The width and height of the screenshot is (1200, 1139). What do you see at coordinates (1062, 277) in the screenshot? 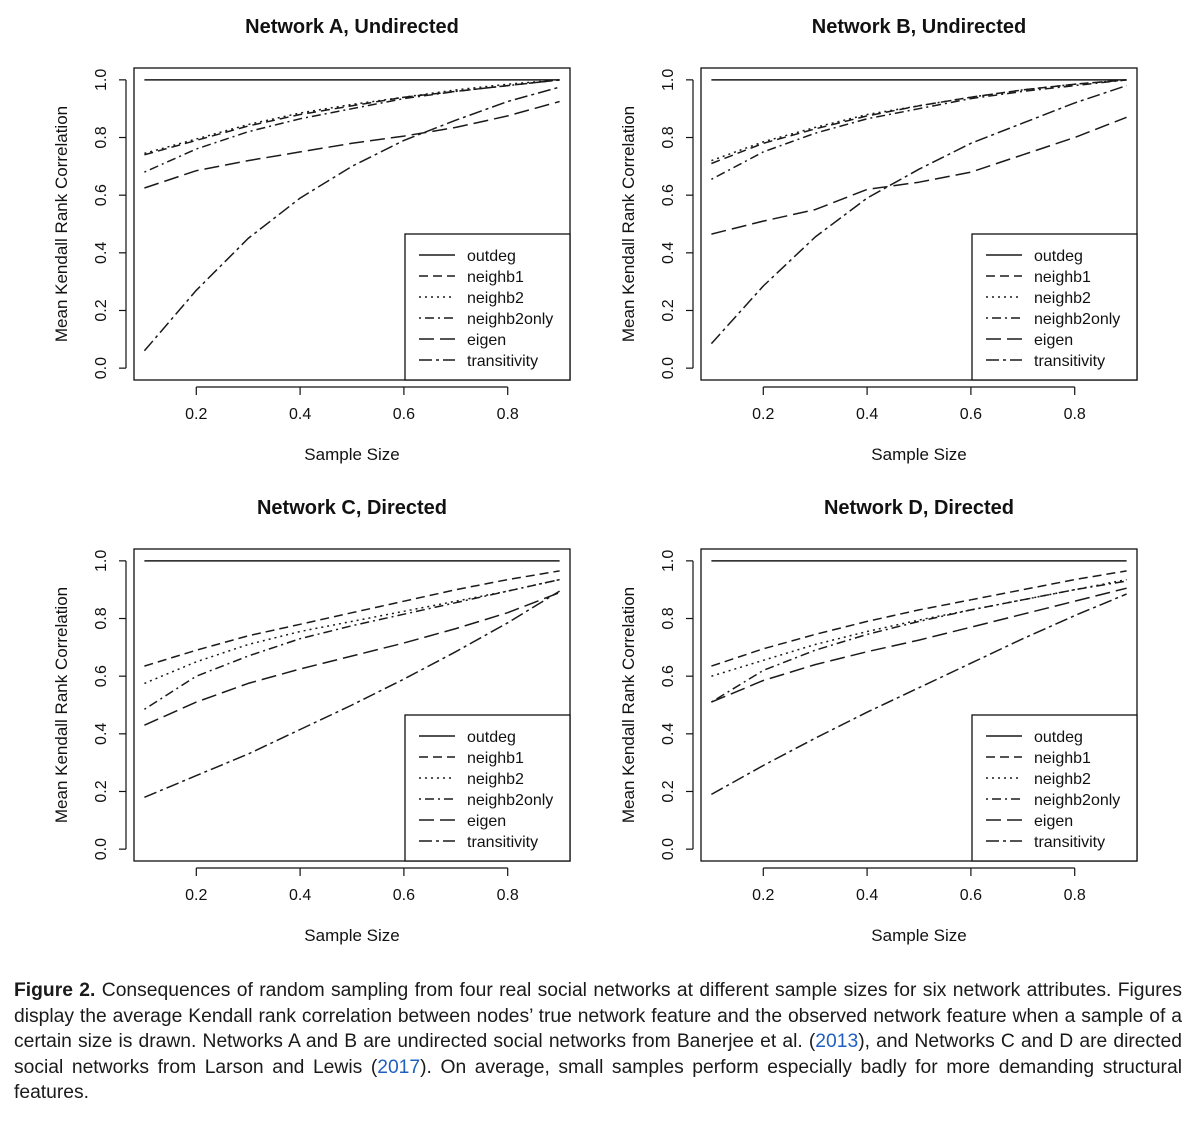
I see `chart-2-legend-neighb1-label: neighb1` at bounding box center [1062, 277].